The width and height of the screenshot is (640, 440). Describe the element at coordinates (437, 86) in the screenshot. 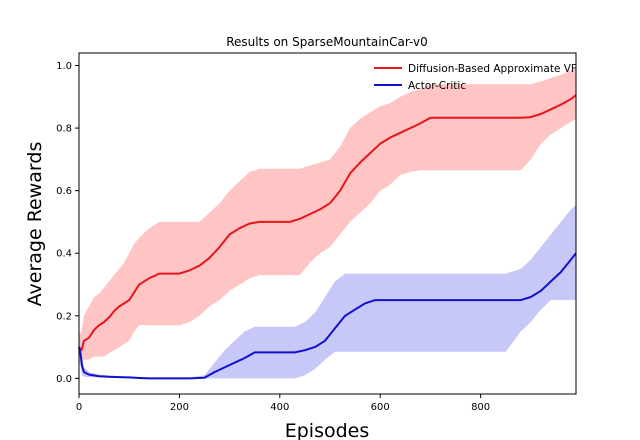

I see `legend-label-1: Actor-Critic` at that location.